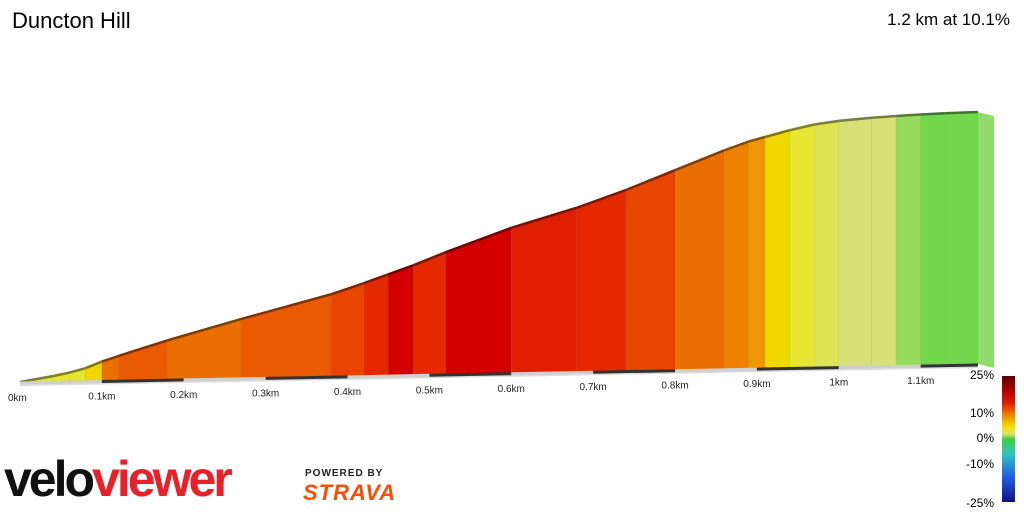 This screenshot has width=1024, height=512. What do you see at coordinates (265, 393) in the screenshot?
I see `x-tick-label: 0.3km` at bounding box center [265, 393].